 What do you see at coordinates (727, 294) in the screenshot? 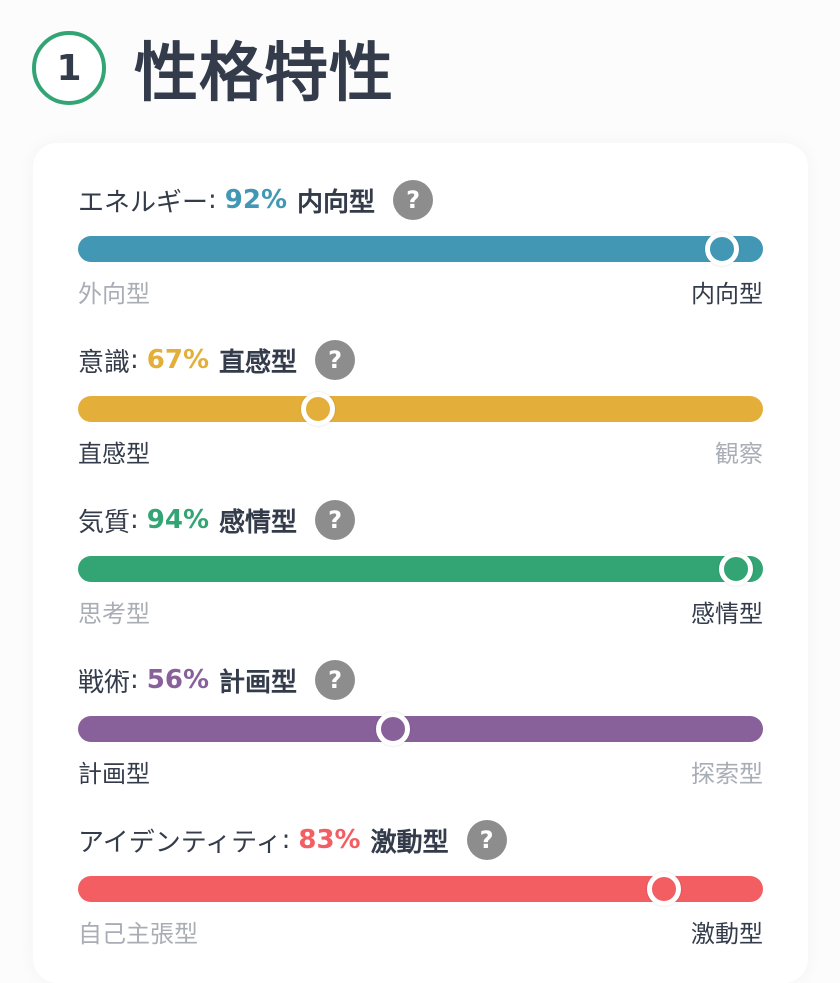
I see `right-label: 内向型` at bounding box center [727, 294].